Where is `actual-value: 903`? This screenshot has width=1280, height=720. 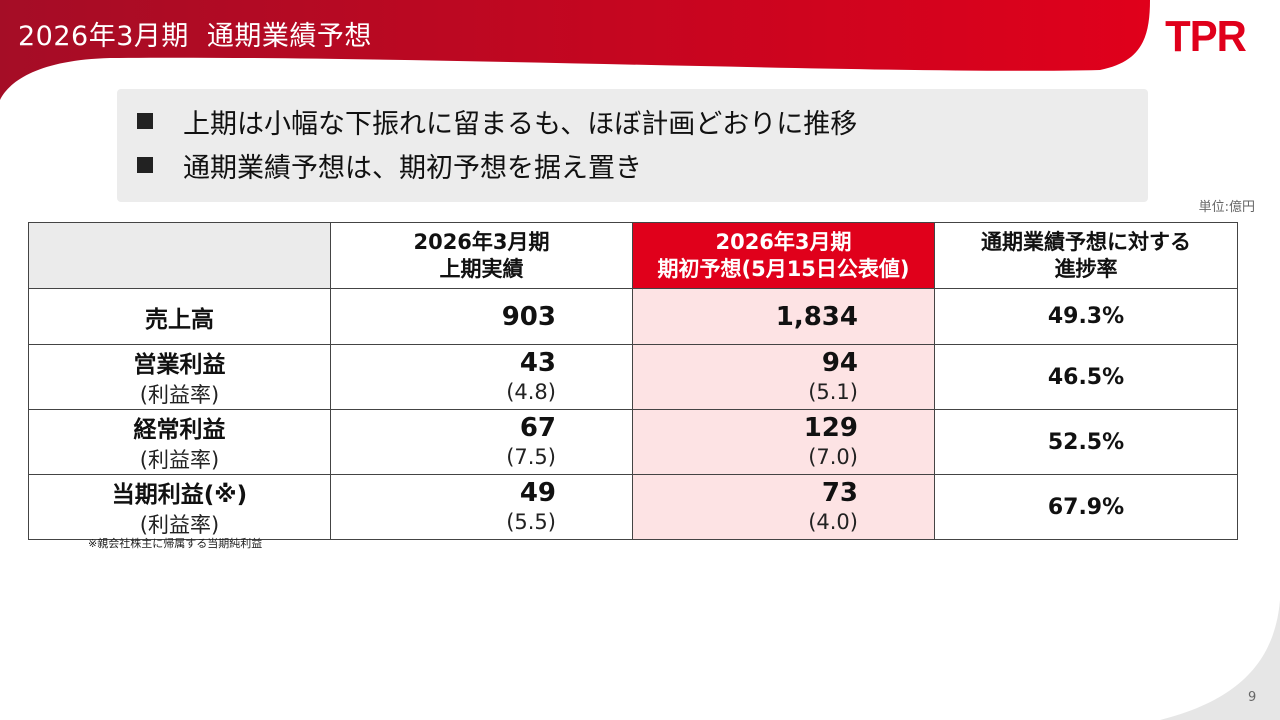
actual-value: 903 is located at coordinates (481, 316).